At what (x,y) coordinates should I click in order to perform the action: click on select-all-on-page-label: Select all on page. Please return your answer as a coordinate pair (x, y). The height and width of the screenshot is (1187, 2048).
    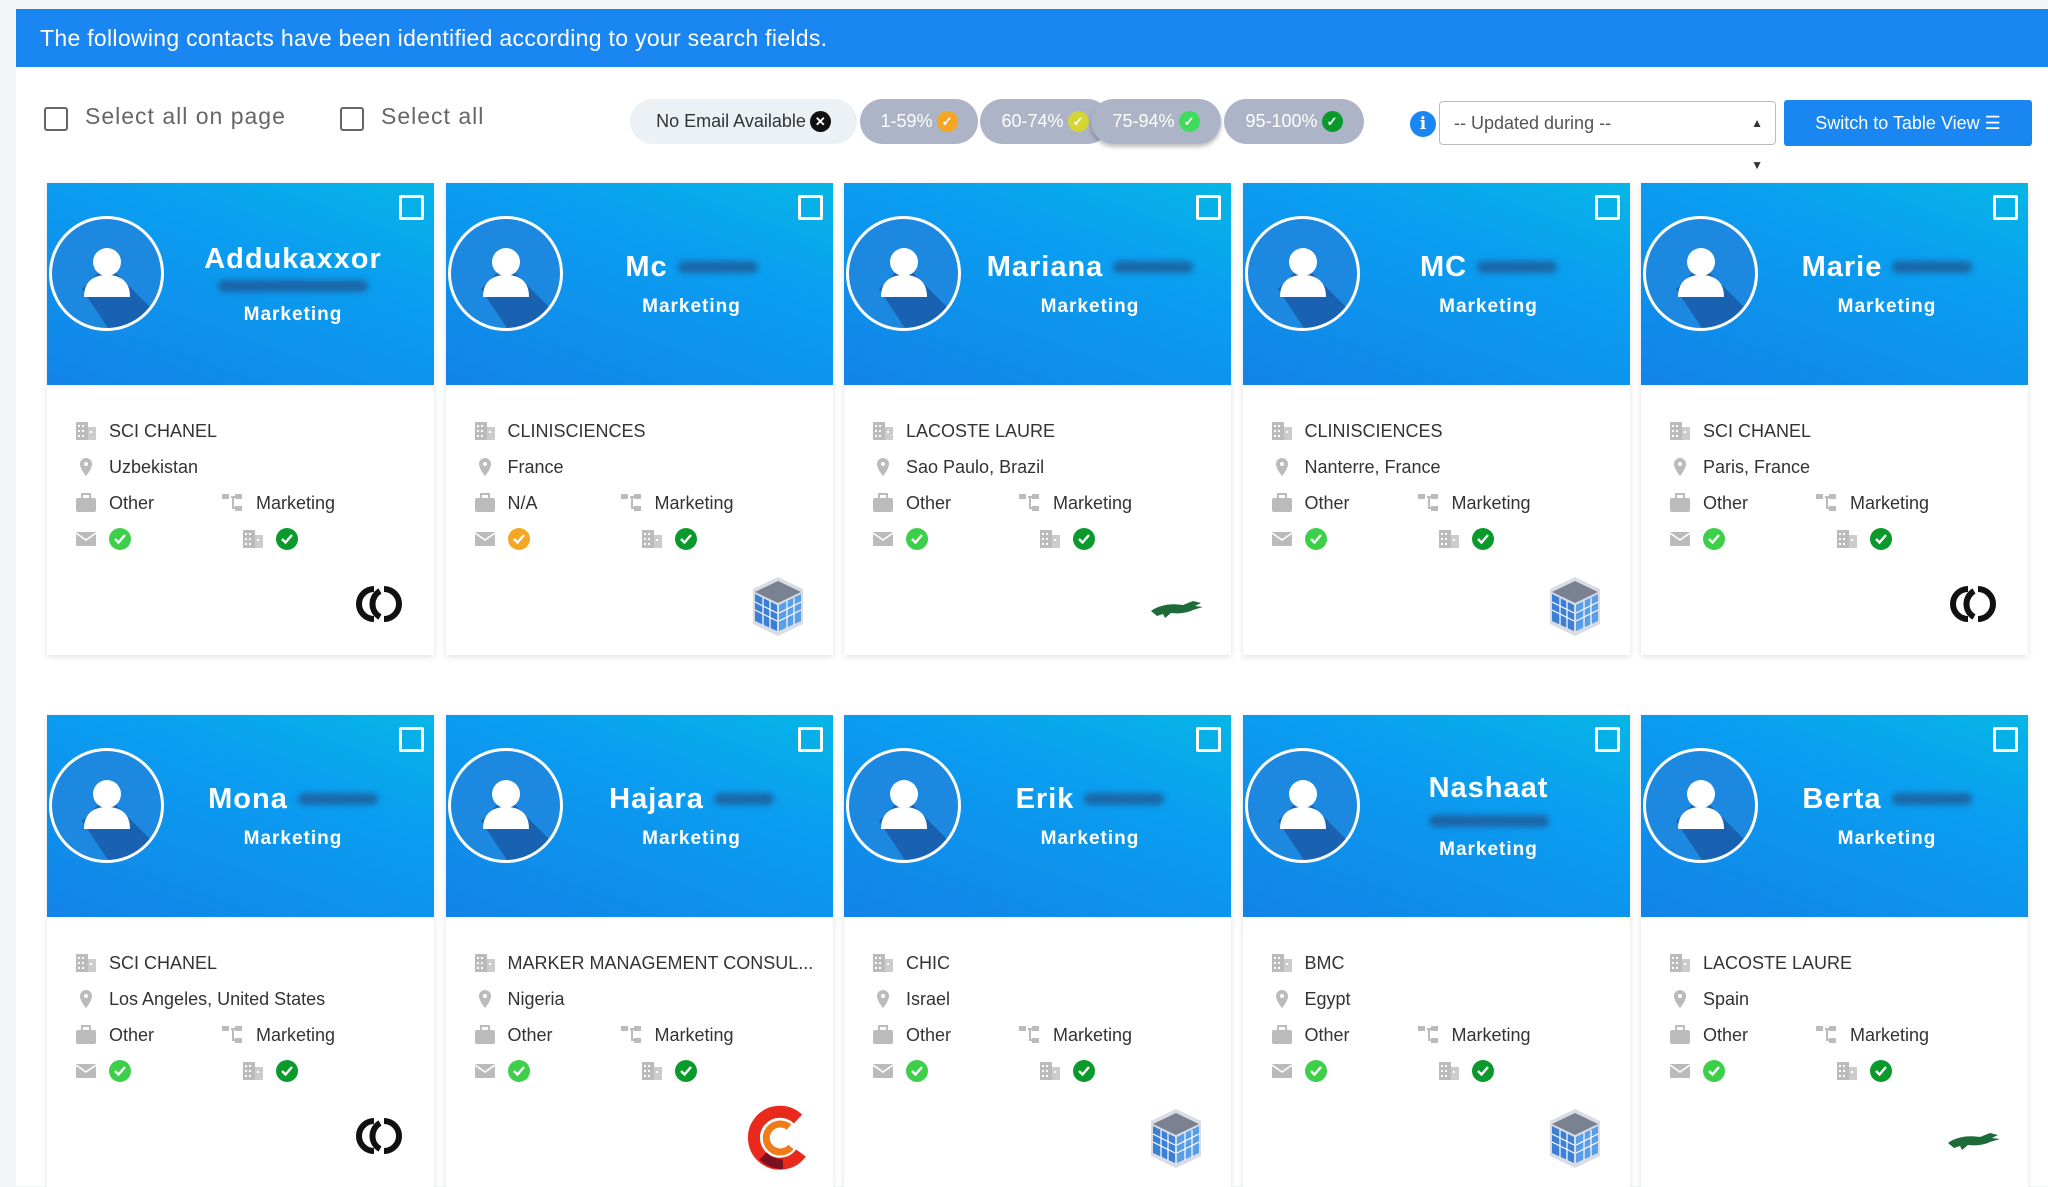
    Looking at the image, I should click on (185, 116).